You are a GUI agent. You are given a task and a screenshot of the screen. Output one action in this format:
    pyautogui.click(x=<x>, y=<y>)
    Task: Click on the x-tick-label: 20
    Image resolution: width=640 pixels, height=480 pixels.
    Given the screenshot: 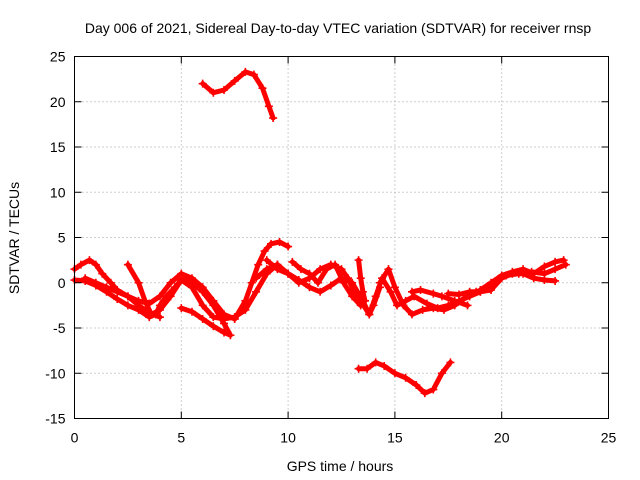 What is the action you would take?
    pyautogui.click(x=502, y=438)
    